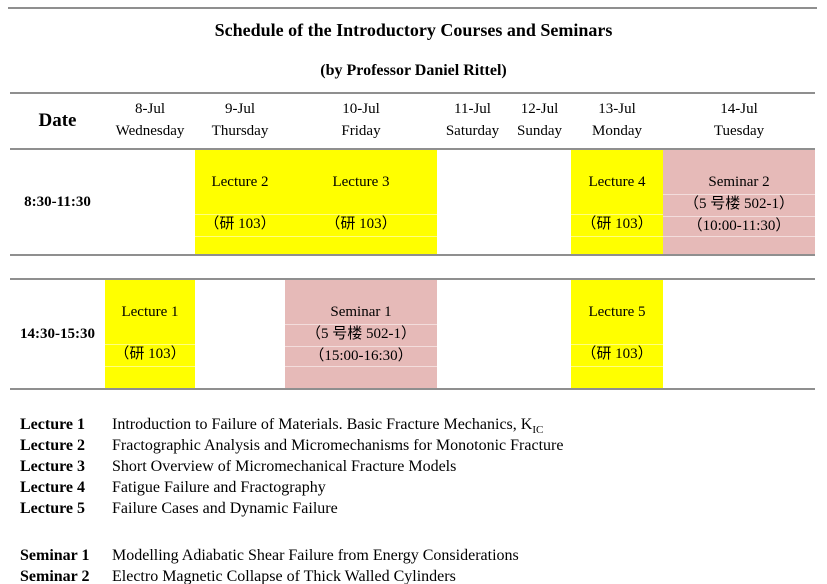 The height and width of the screenshot is (584, 827). Describe the element at coordinates (739, 131) in the screenshot. I see `day-label: Tuesday` at that location.